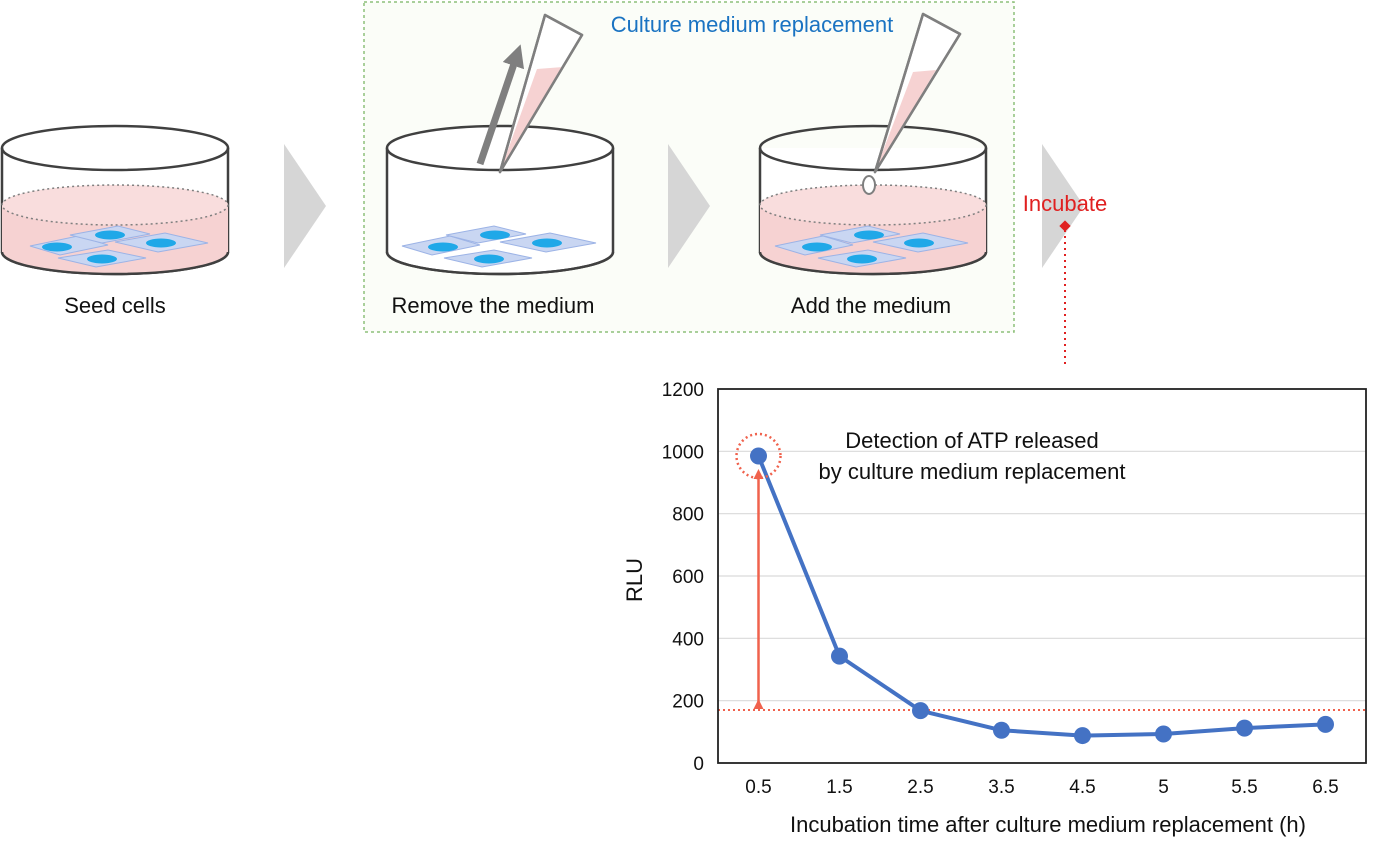  I want to click on annotation-line-1: Detection of ATP released, so click(972, 440).